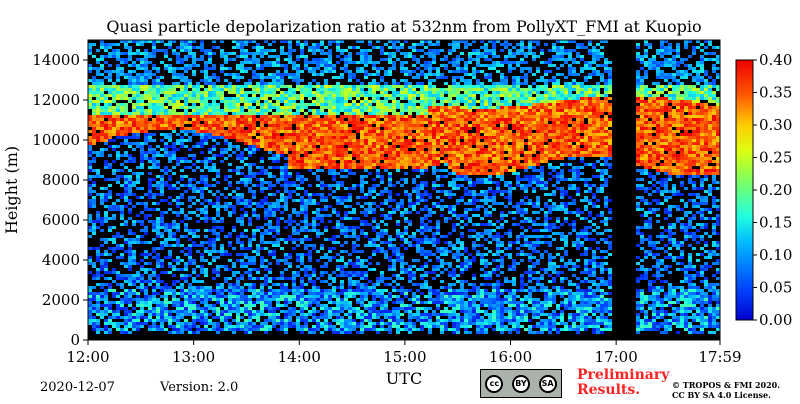  What do you see at coordinates (775, 158) in the screenshot?
I see `colorbar-tick-label: 0.25` at bounding box center [775, 158].